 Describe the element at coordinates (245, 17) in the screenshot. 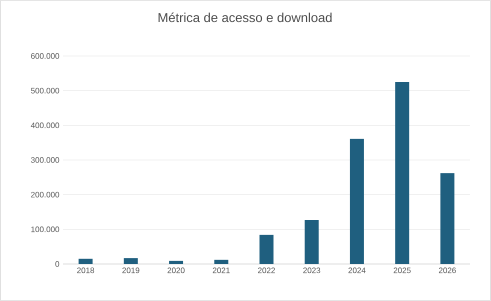

I see `chart-title: Métrica de acesso e download` at that location.